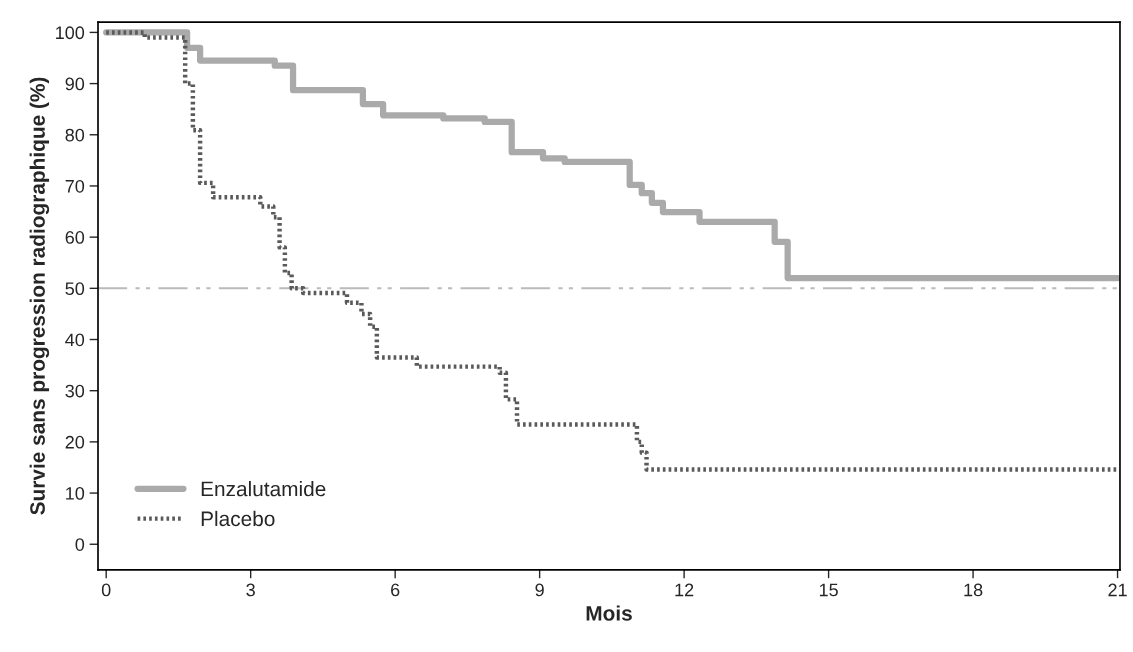 The height and width of the screenshot is (652, 1133). I want to click on y-tick-label: 40, so click(75, 340).